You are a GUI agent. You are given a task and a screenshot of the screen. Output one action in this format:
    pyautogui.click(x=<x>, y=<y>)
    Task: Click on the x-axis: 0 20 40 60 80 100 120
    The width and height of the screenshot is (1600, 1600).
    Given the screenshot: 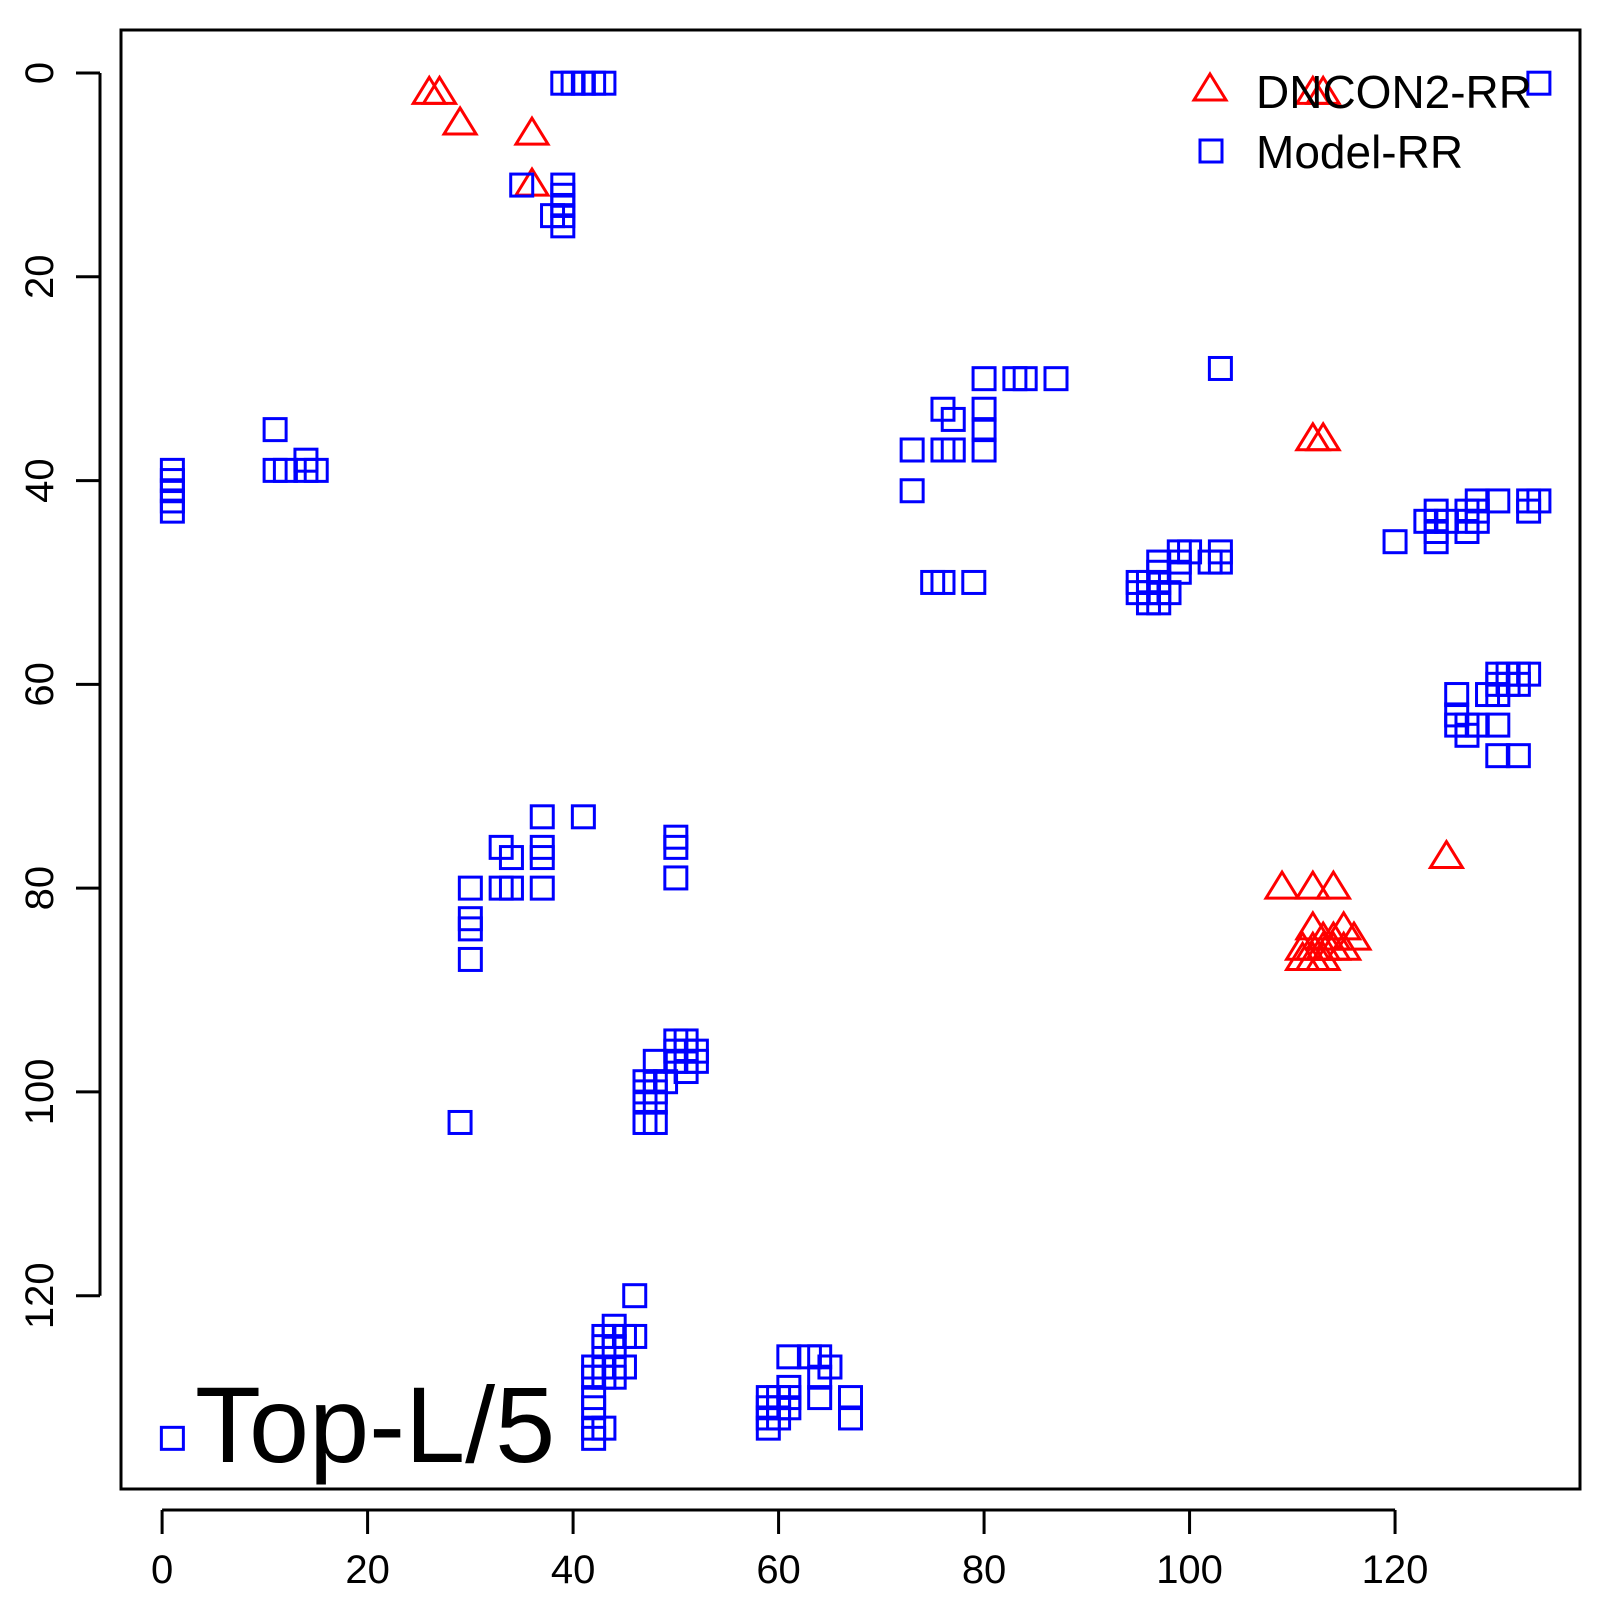 What is the action you would take?
    pyautogui.click(x=790, y=1550)
    